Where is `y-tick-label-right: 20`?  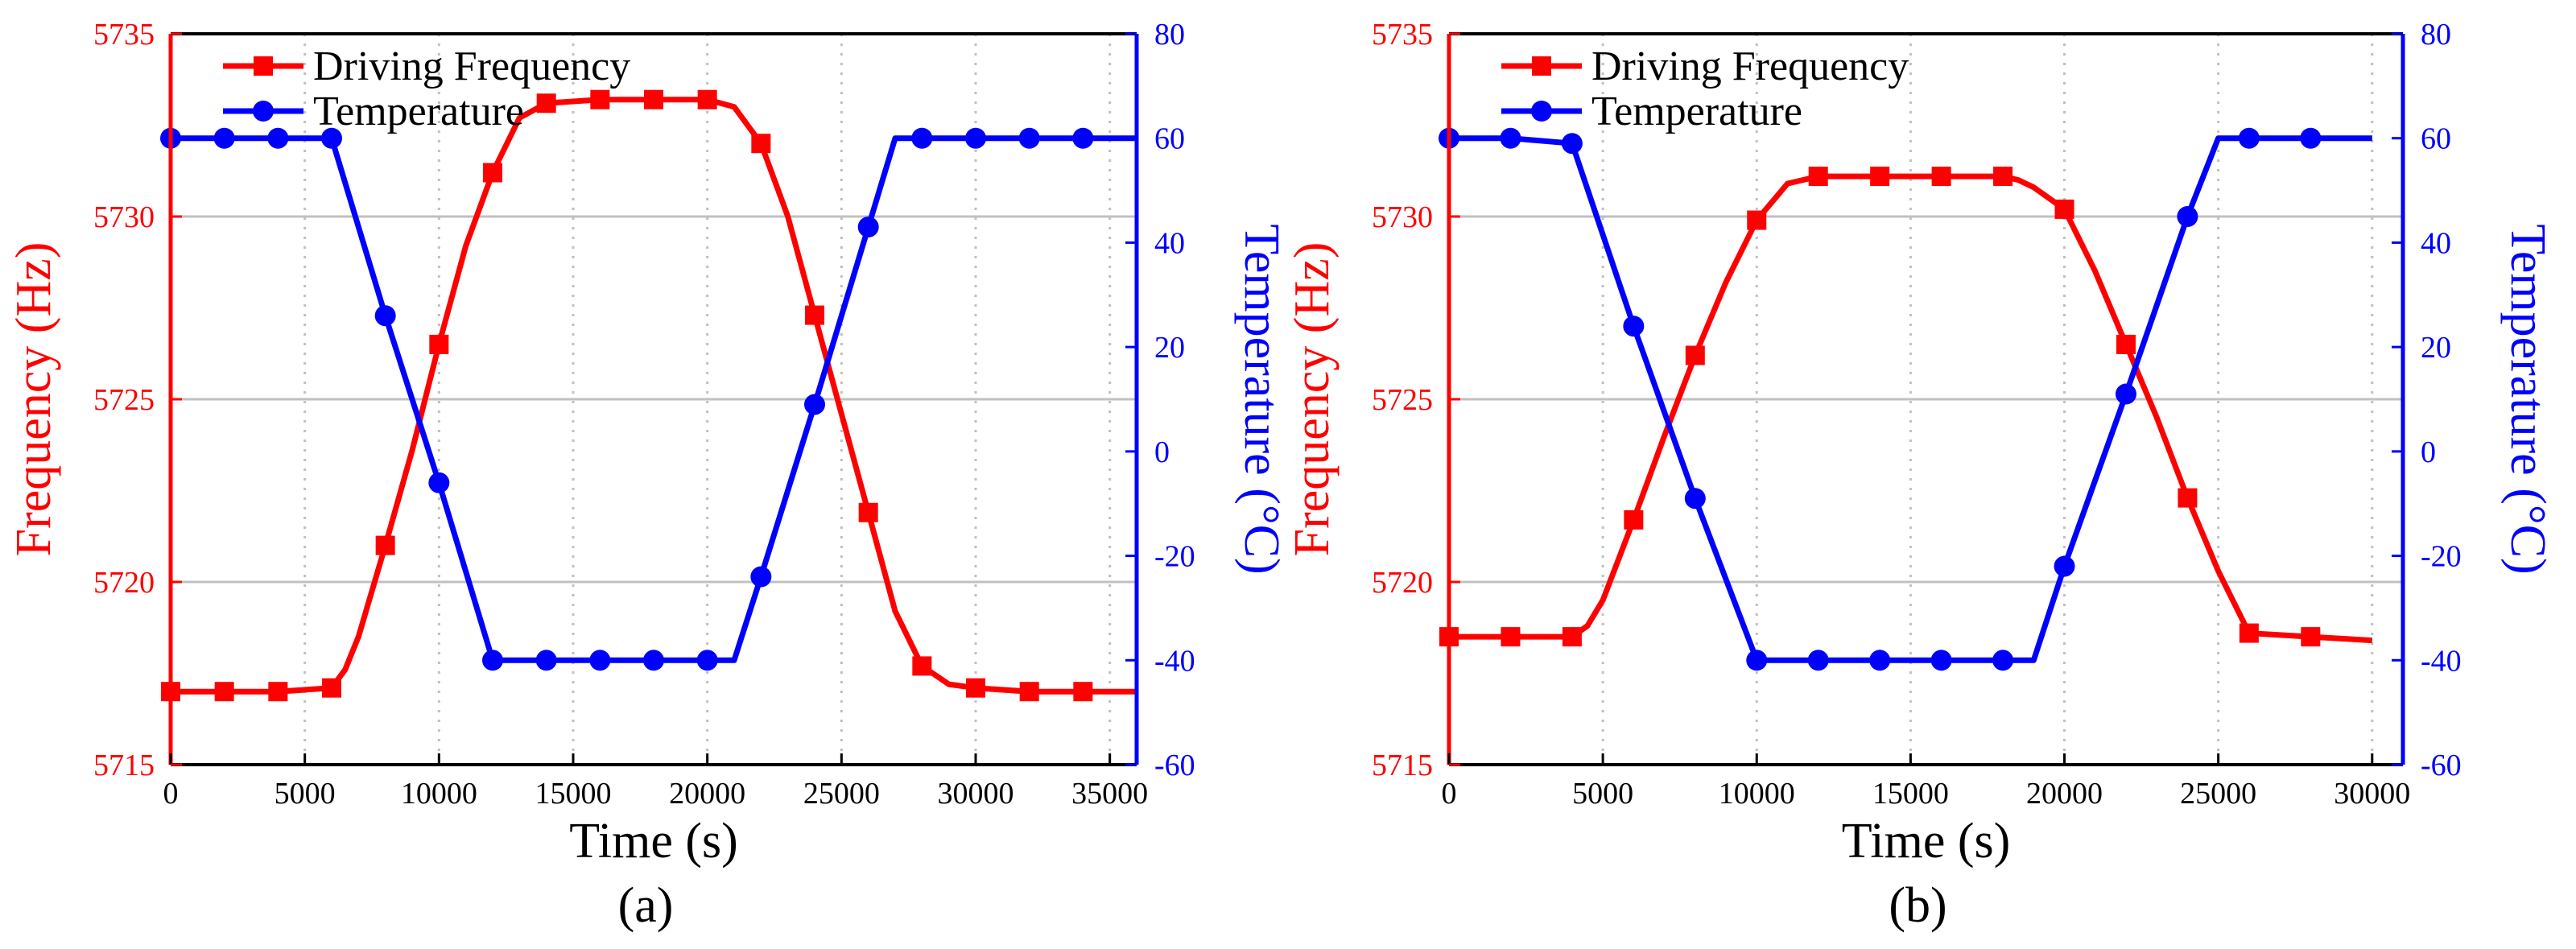
y-tick-label-right: 20 is located at coordinates (1169, 348).